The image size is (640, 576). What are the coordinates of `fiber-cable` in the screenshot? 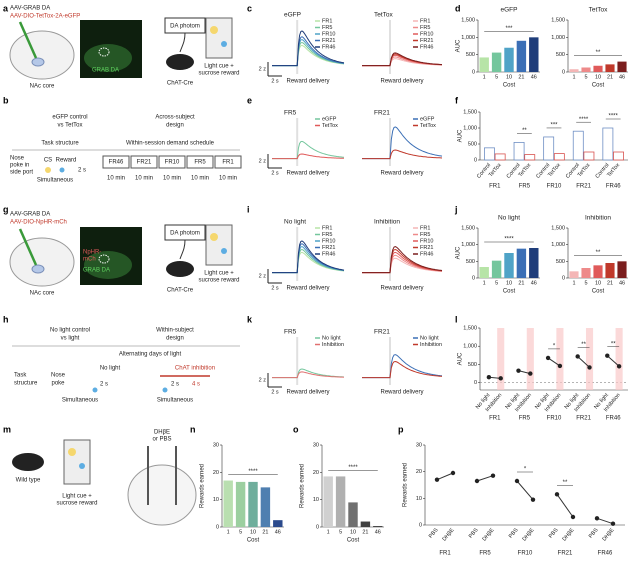 It's located at (182, 42).